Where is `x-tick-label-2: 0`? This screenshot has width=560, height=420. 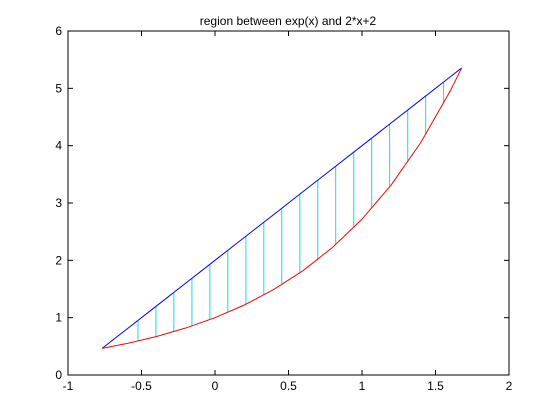
x-tick-label-2: 0 is located at coordinates (215, 386).